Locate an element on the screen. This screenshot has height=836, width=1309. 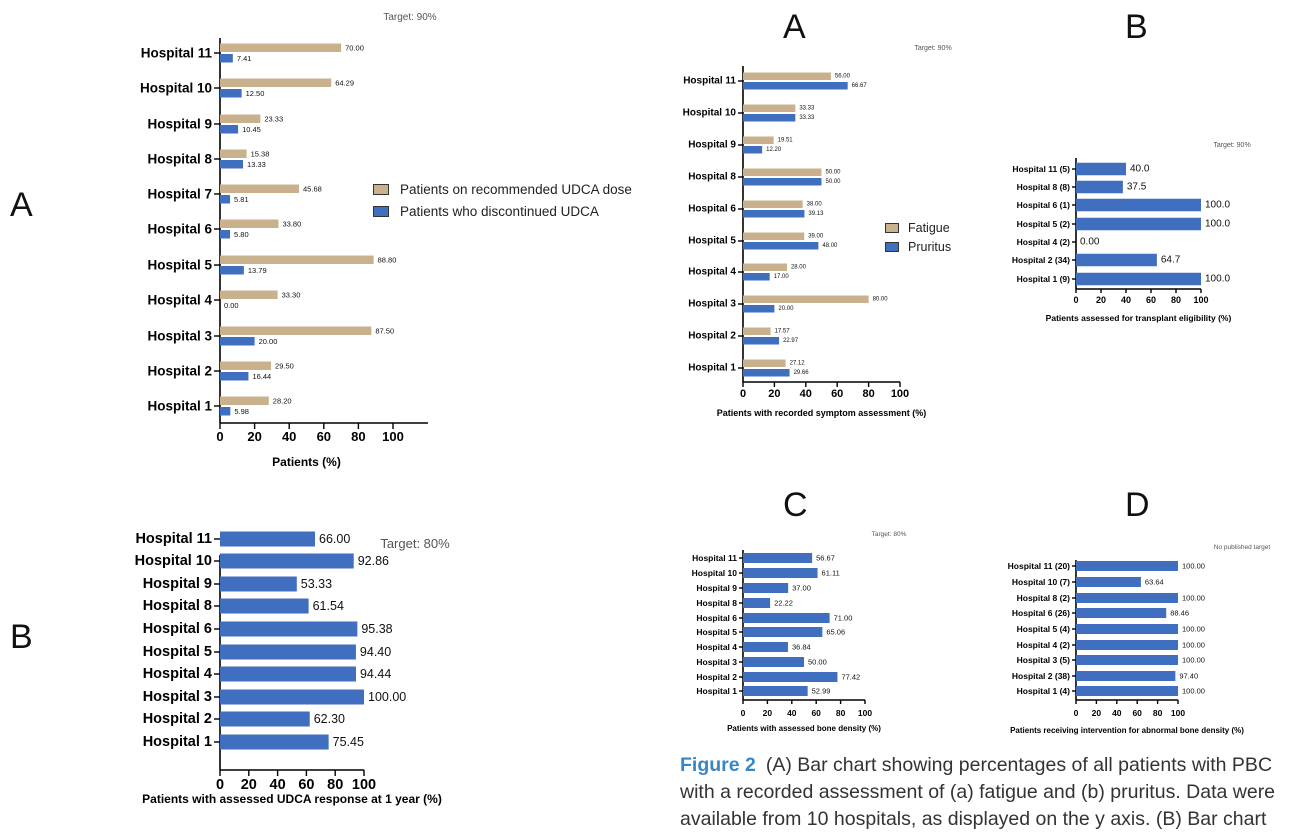
category-label: Hospital 8 (8) is located at coordinates (1044, 187).